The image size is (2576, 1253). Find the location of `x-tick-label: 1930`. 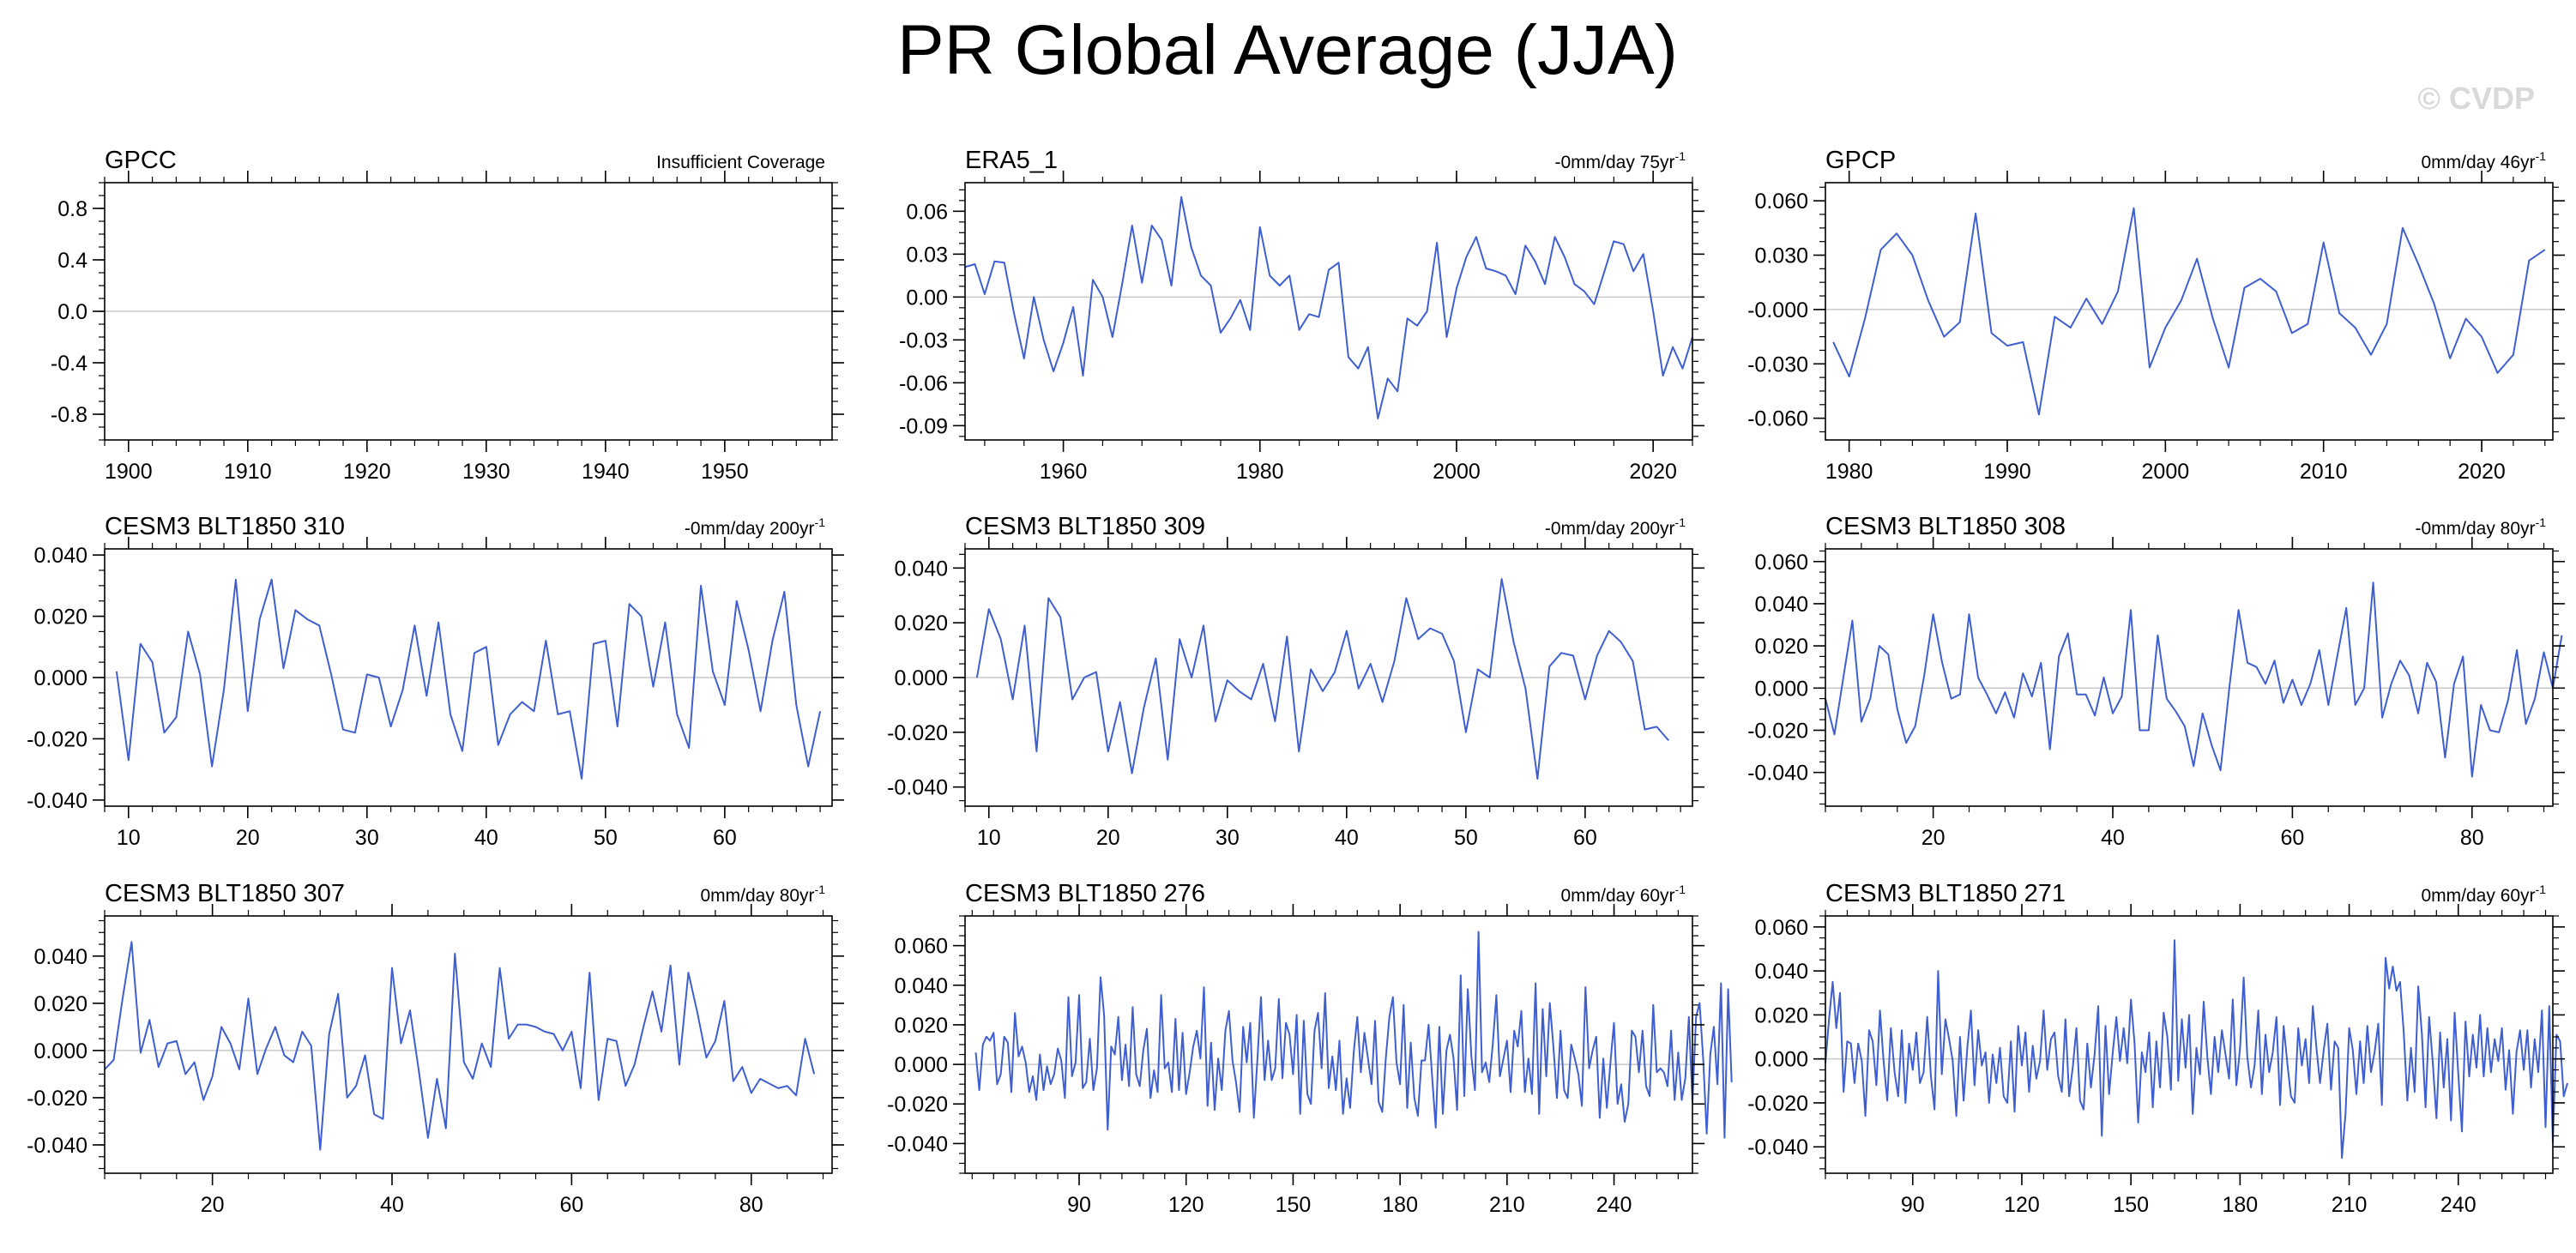

x-tick-label: 1930 is located at coordinates (486, 472).